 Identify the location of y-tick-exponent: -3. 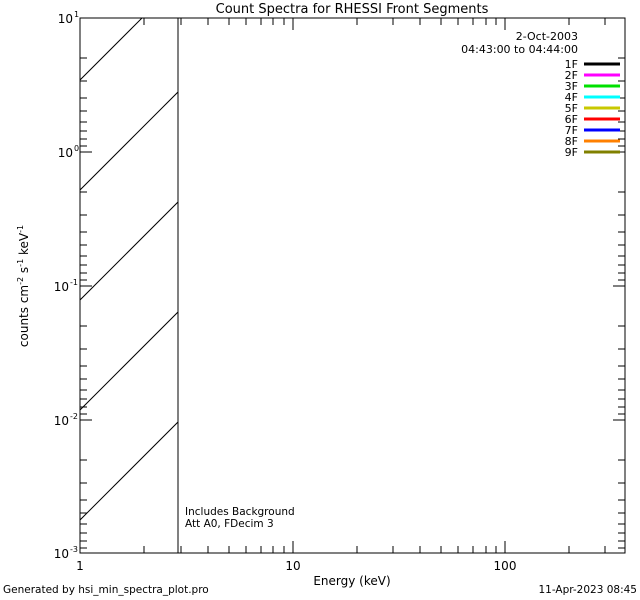
(74, 549).